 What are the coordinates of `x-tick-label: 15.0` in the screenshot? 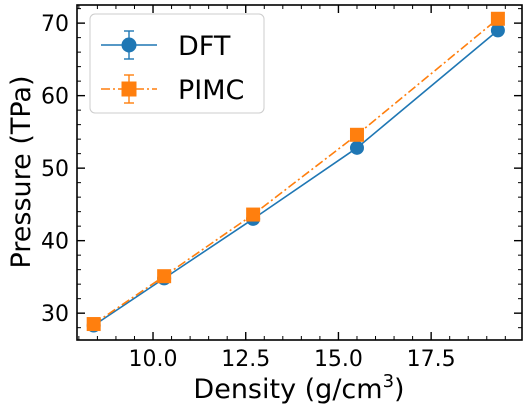 It's located at (338, 359).